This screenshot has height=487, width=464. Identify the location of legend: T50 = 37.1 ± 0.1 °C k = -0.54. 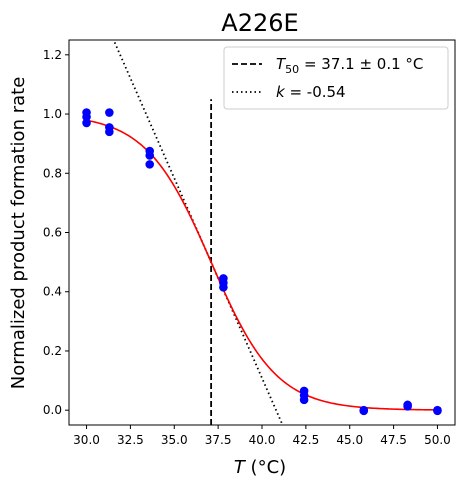
(336, 78).